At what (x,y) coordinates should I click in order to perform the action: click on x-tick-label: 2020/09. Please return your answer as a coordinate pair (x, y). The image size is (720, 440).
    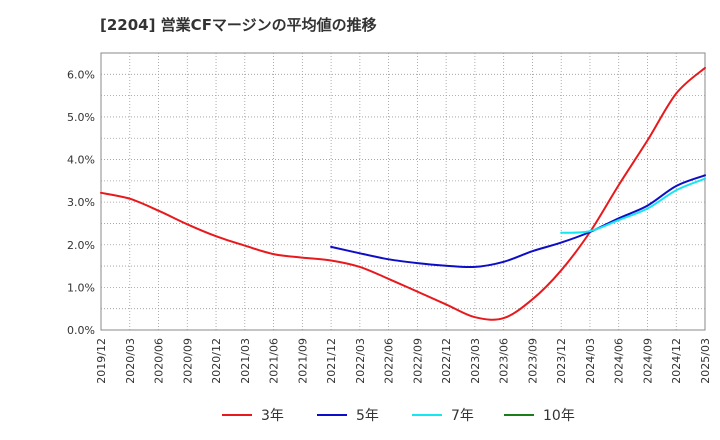
    Looking at the image, I should click on (187, 361).